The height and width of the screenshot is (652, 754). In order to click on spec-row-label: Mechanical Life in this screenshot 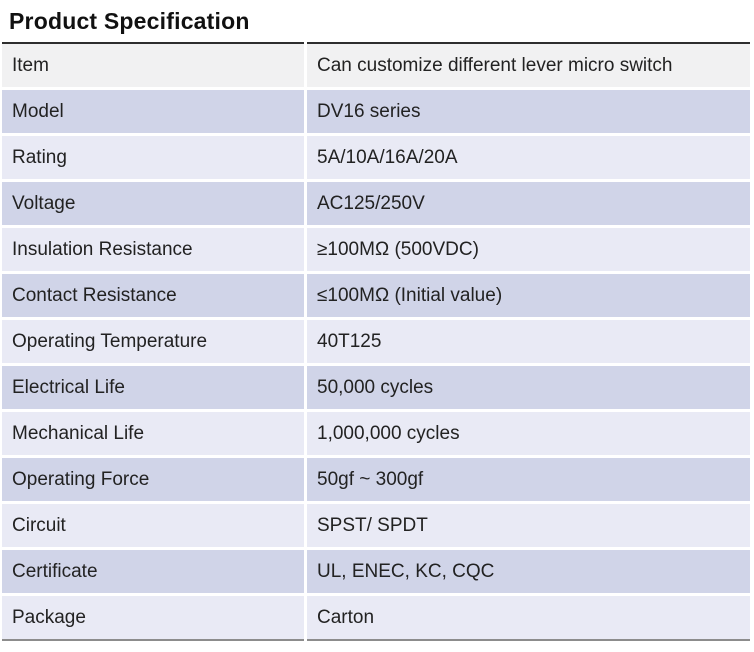, I will do `click(153, 433)`.